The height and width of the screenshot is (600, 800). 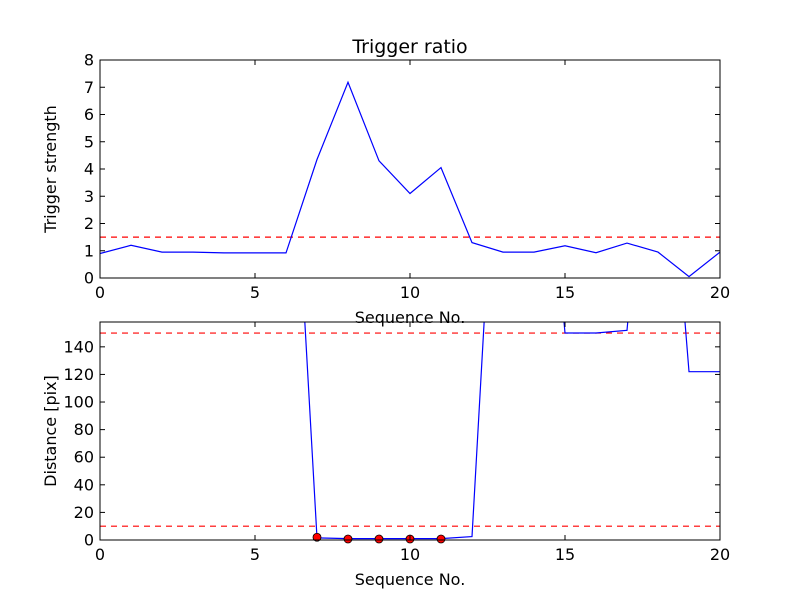 What do you see at coordinates (78, 402) in the screenshot?
I see `y-tick-label: 100` at bounding box center [78, 402].